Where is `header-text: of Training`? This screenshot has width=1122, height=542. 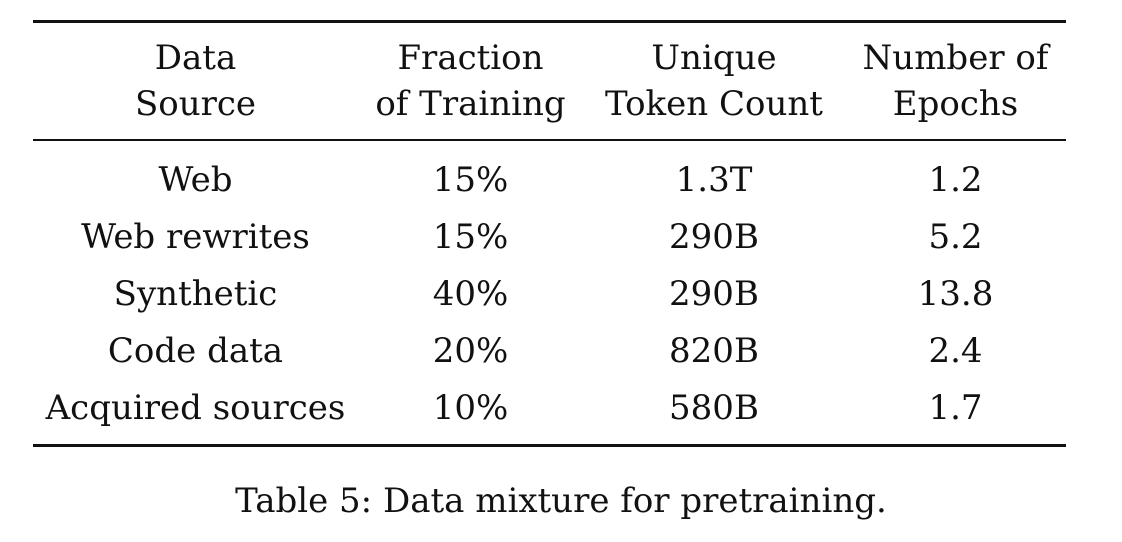 header-text: of Training is located at coordinates (470, 104).